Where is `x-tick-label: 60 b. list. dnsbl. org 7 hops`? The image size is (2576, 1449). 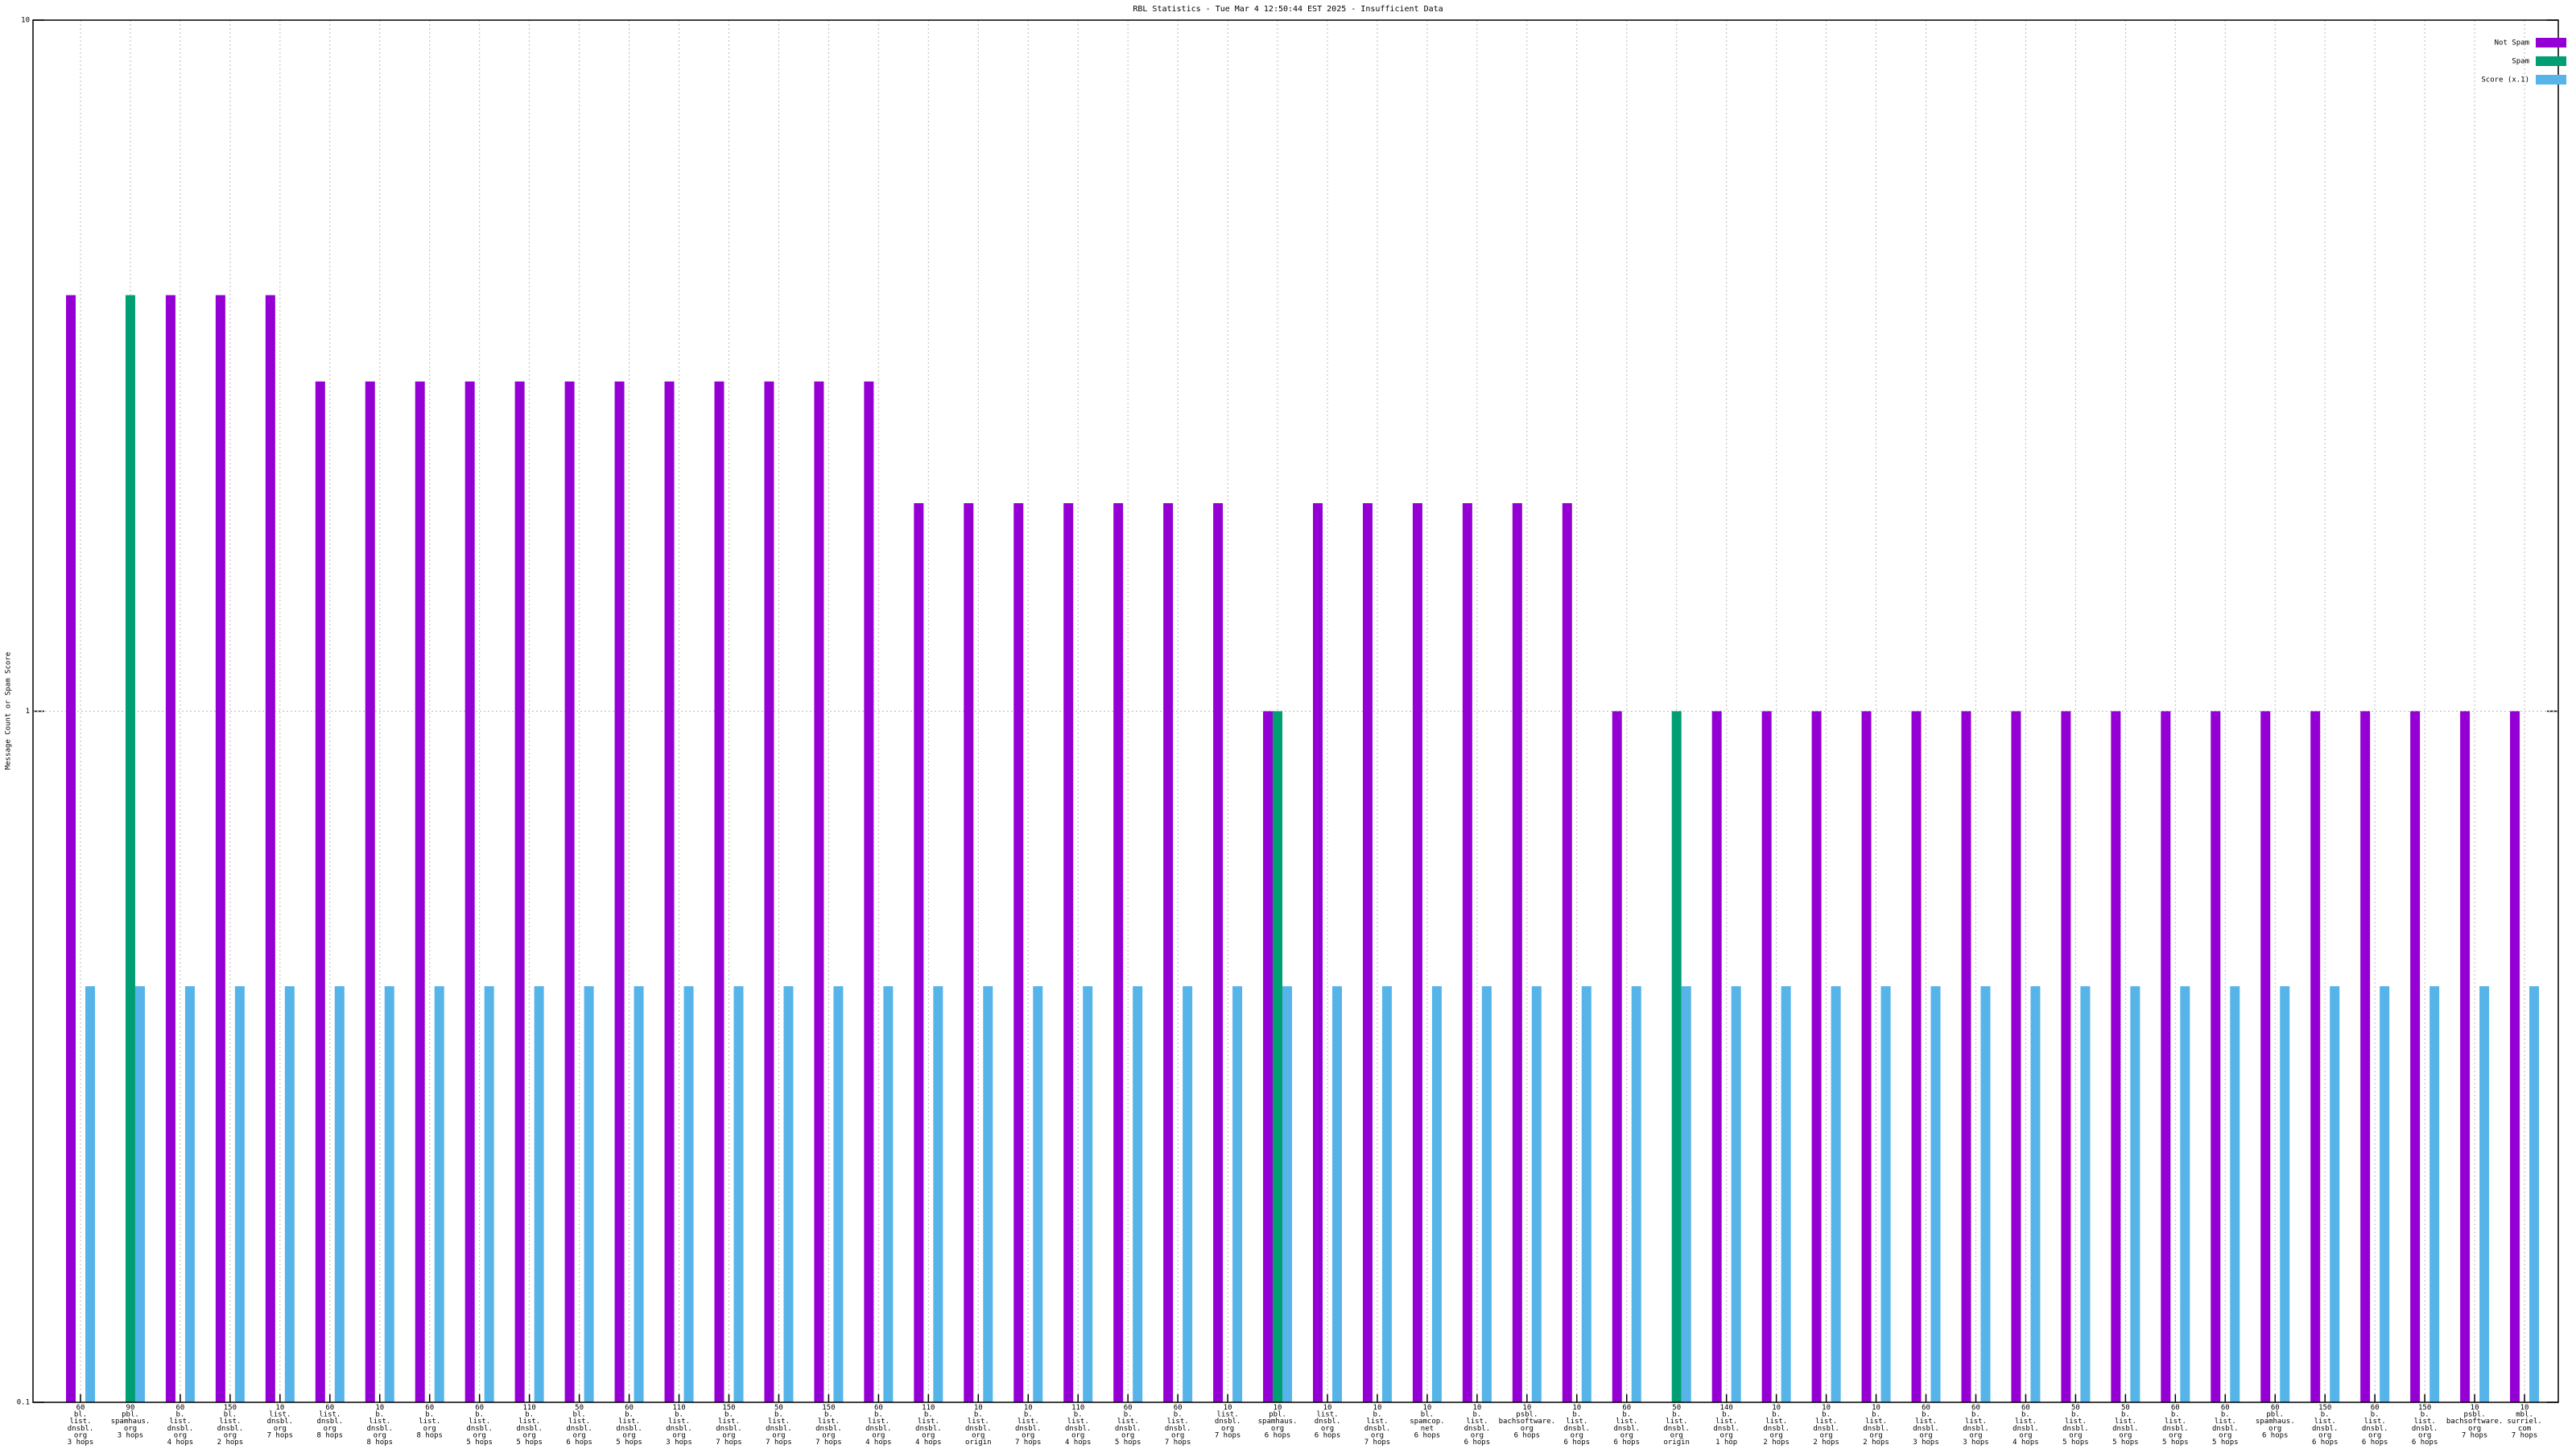
x-tick-label: 60 b. list. dnsbl. org 7 hops is located at coordinates (1178, 1425).